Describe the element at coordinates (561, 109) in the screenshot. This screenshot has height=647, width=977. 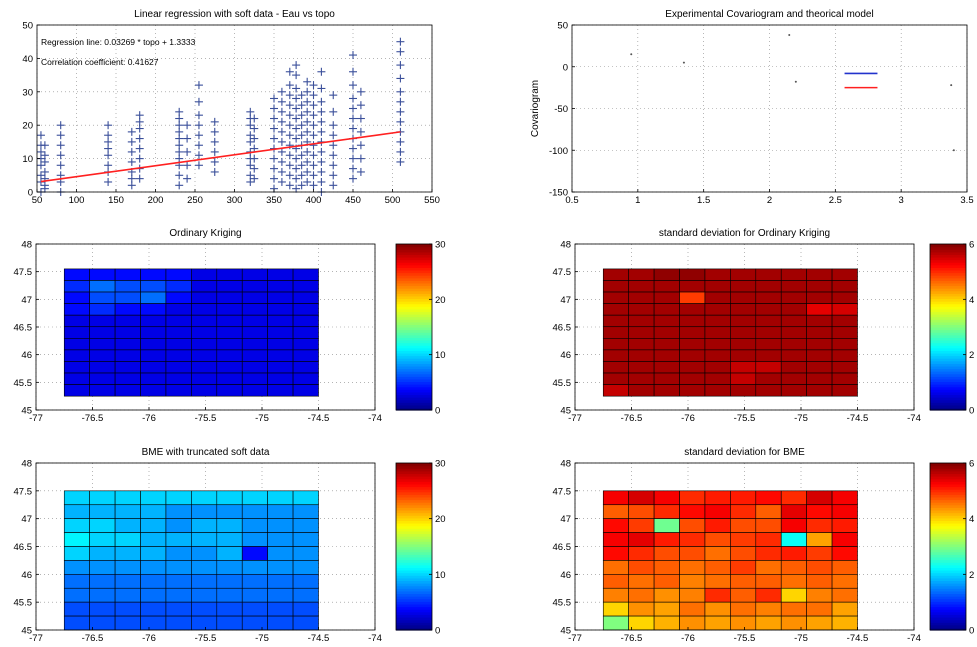
I see `y-tick-label: -50` at that location.